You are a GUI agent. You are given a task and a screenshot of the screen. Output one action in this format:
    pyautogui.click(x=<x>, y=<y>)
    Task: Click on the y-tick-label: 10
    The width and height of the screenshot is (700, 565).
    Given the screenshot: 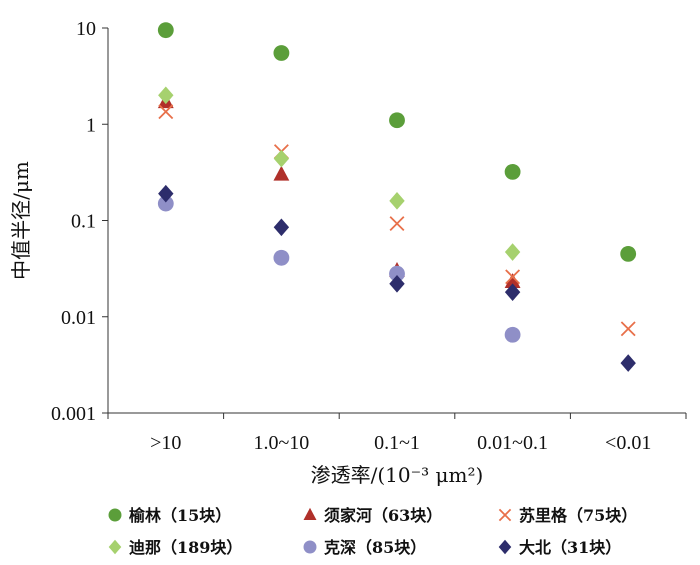 What is the action you would take?
    pyautogui.click(x=86, y=29)
    